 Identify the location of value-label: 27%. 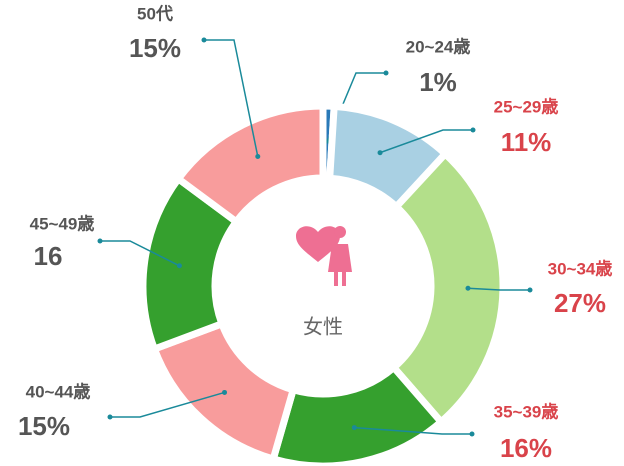
(580, 303).